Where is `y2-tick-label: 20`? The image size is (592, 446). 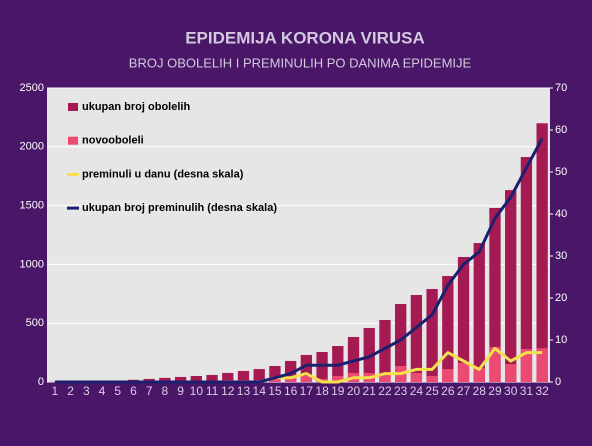
y2-tick-label: 20 is located at coordinates (561, 298).